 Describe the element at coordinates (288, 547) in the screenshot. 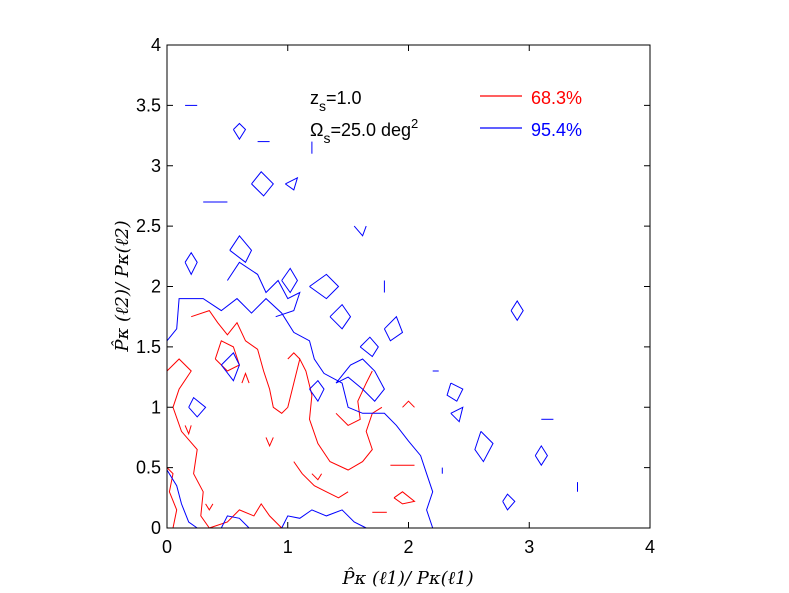

I see `x-tick-label-1: 1` at that location.